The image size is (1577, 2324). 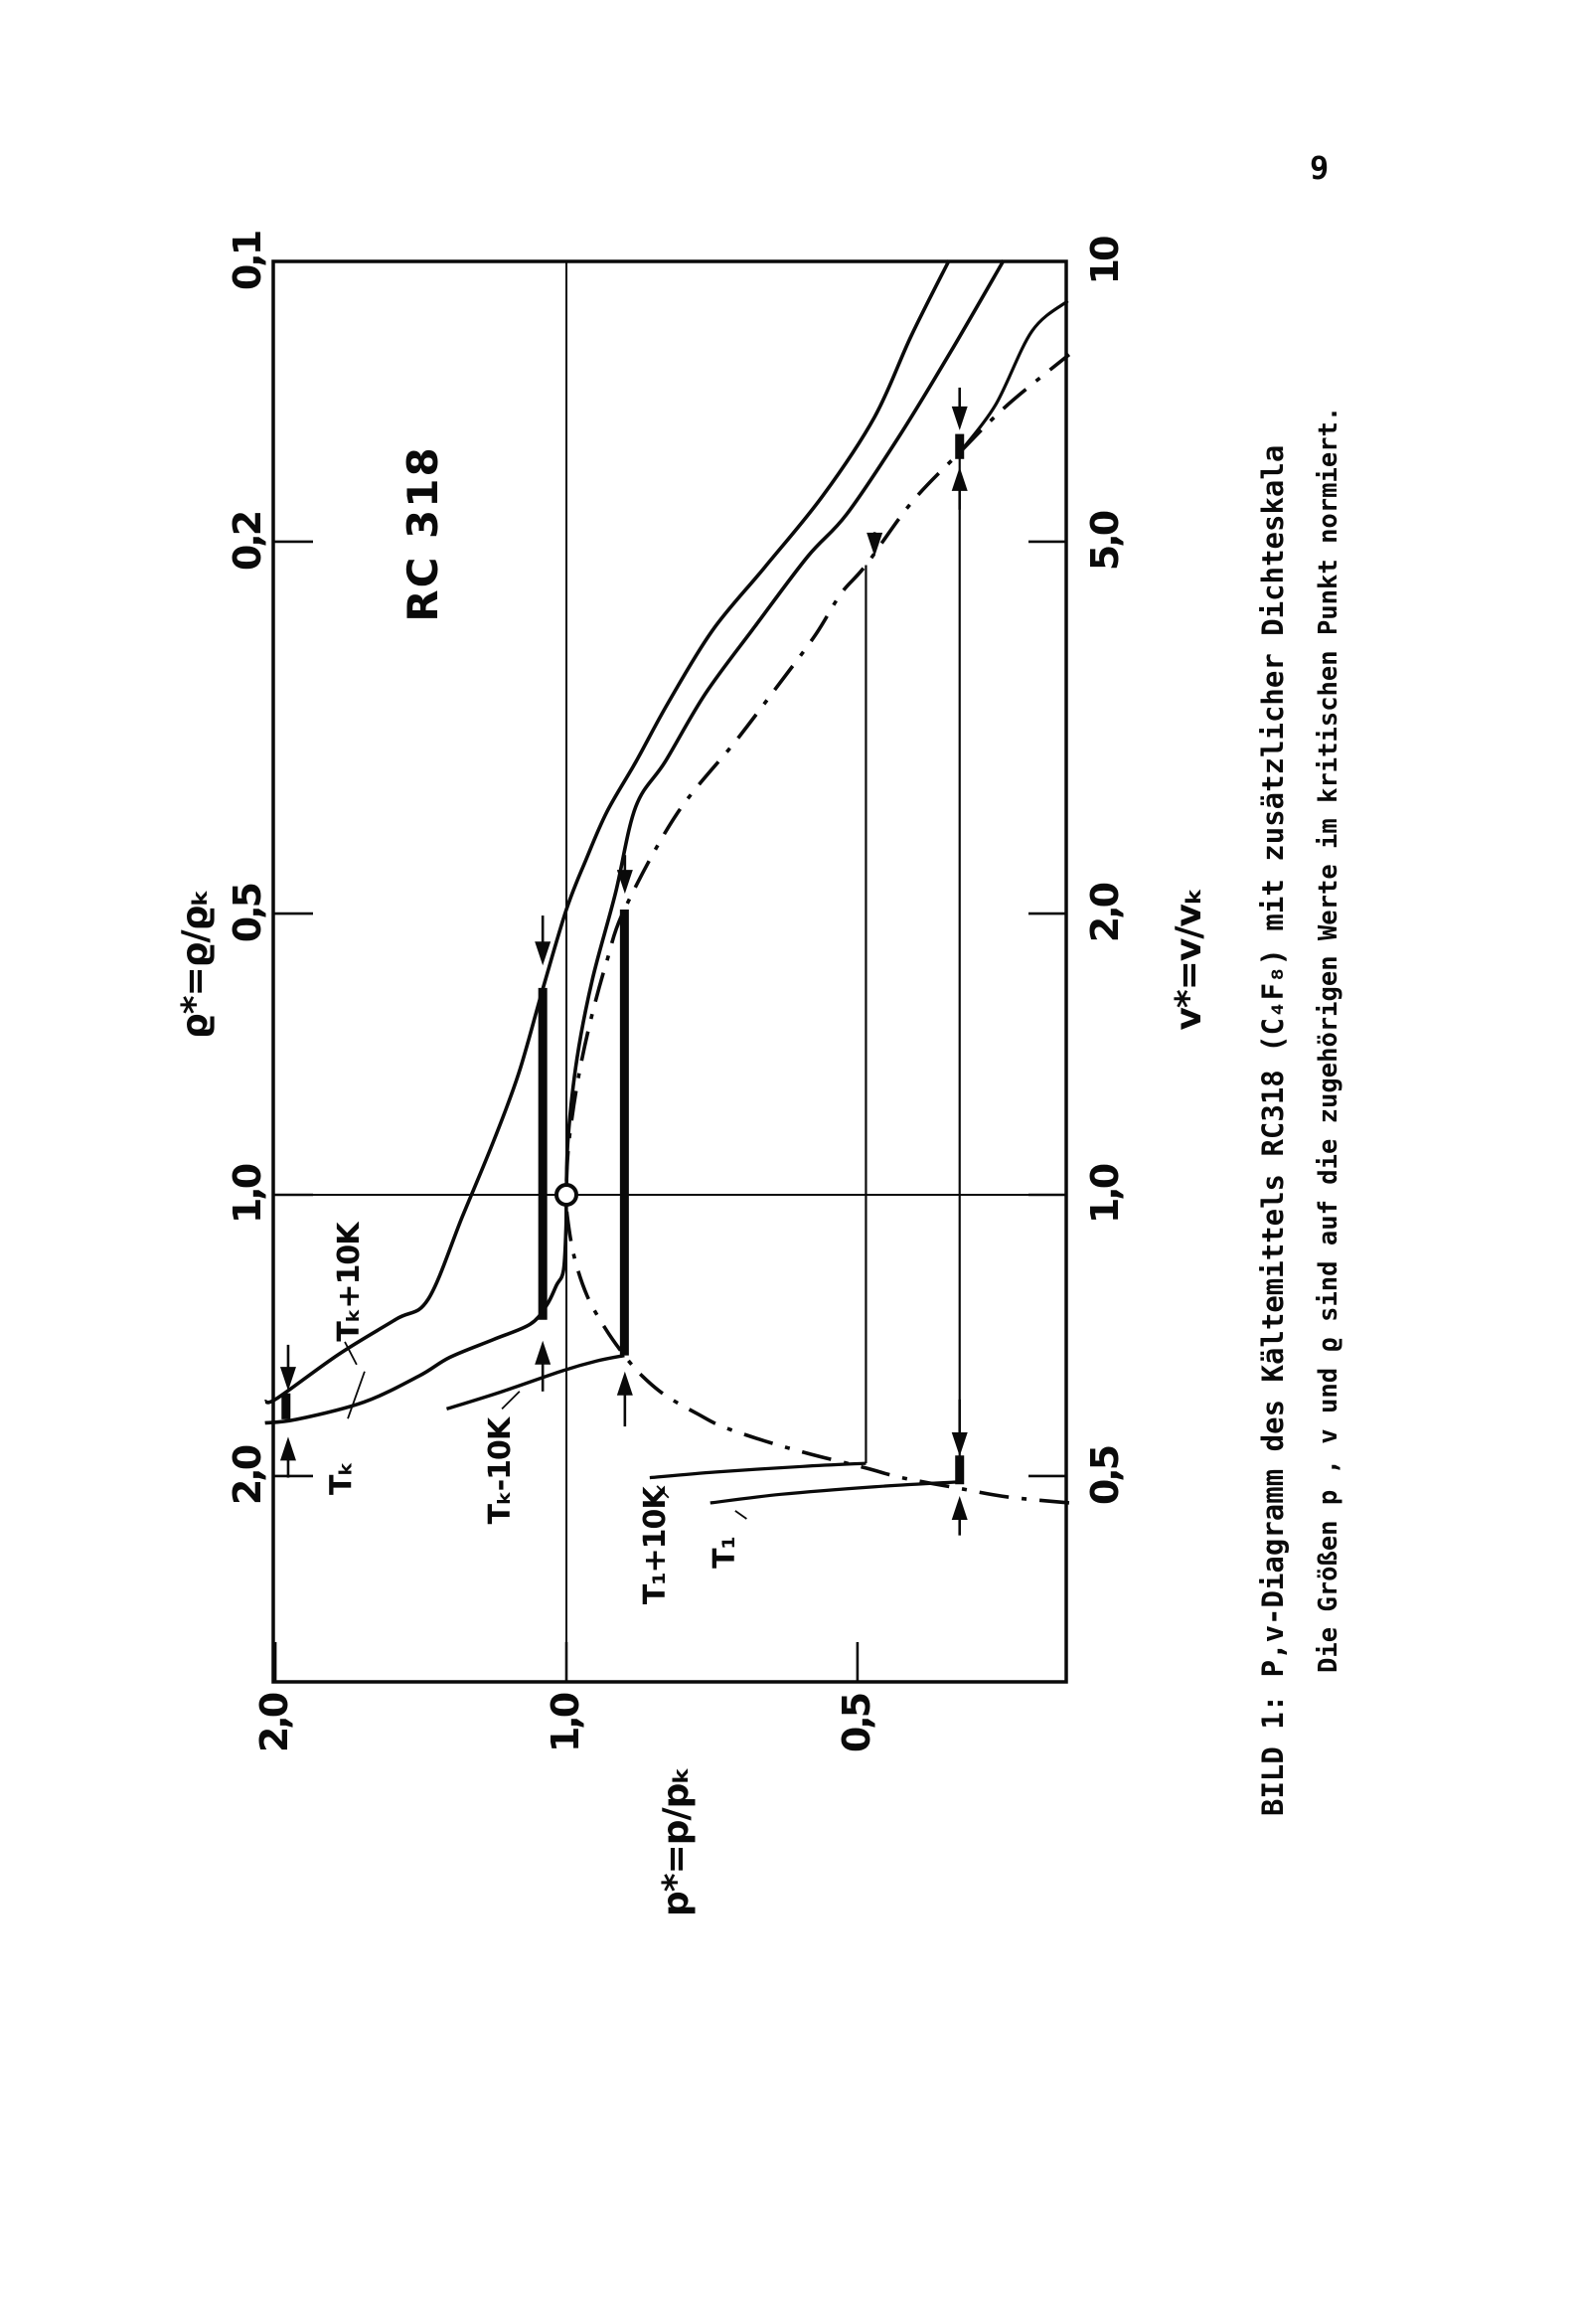 I want to click on isotherm-T1-gas, so click(x=1013, y=376).